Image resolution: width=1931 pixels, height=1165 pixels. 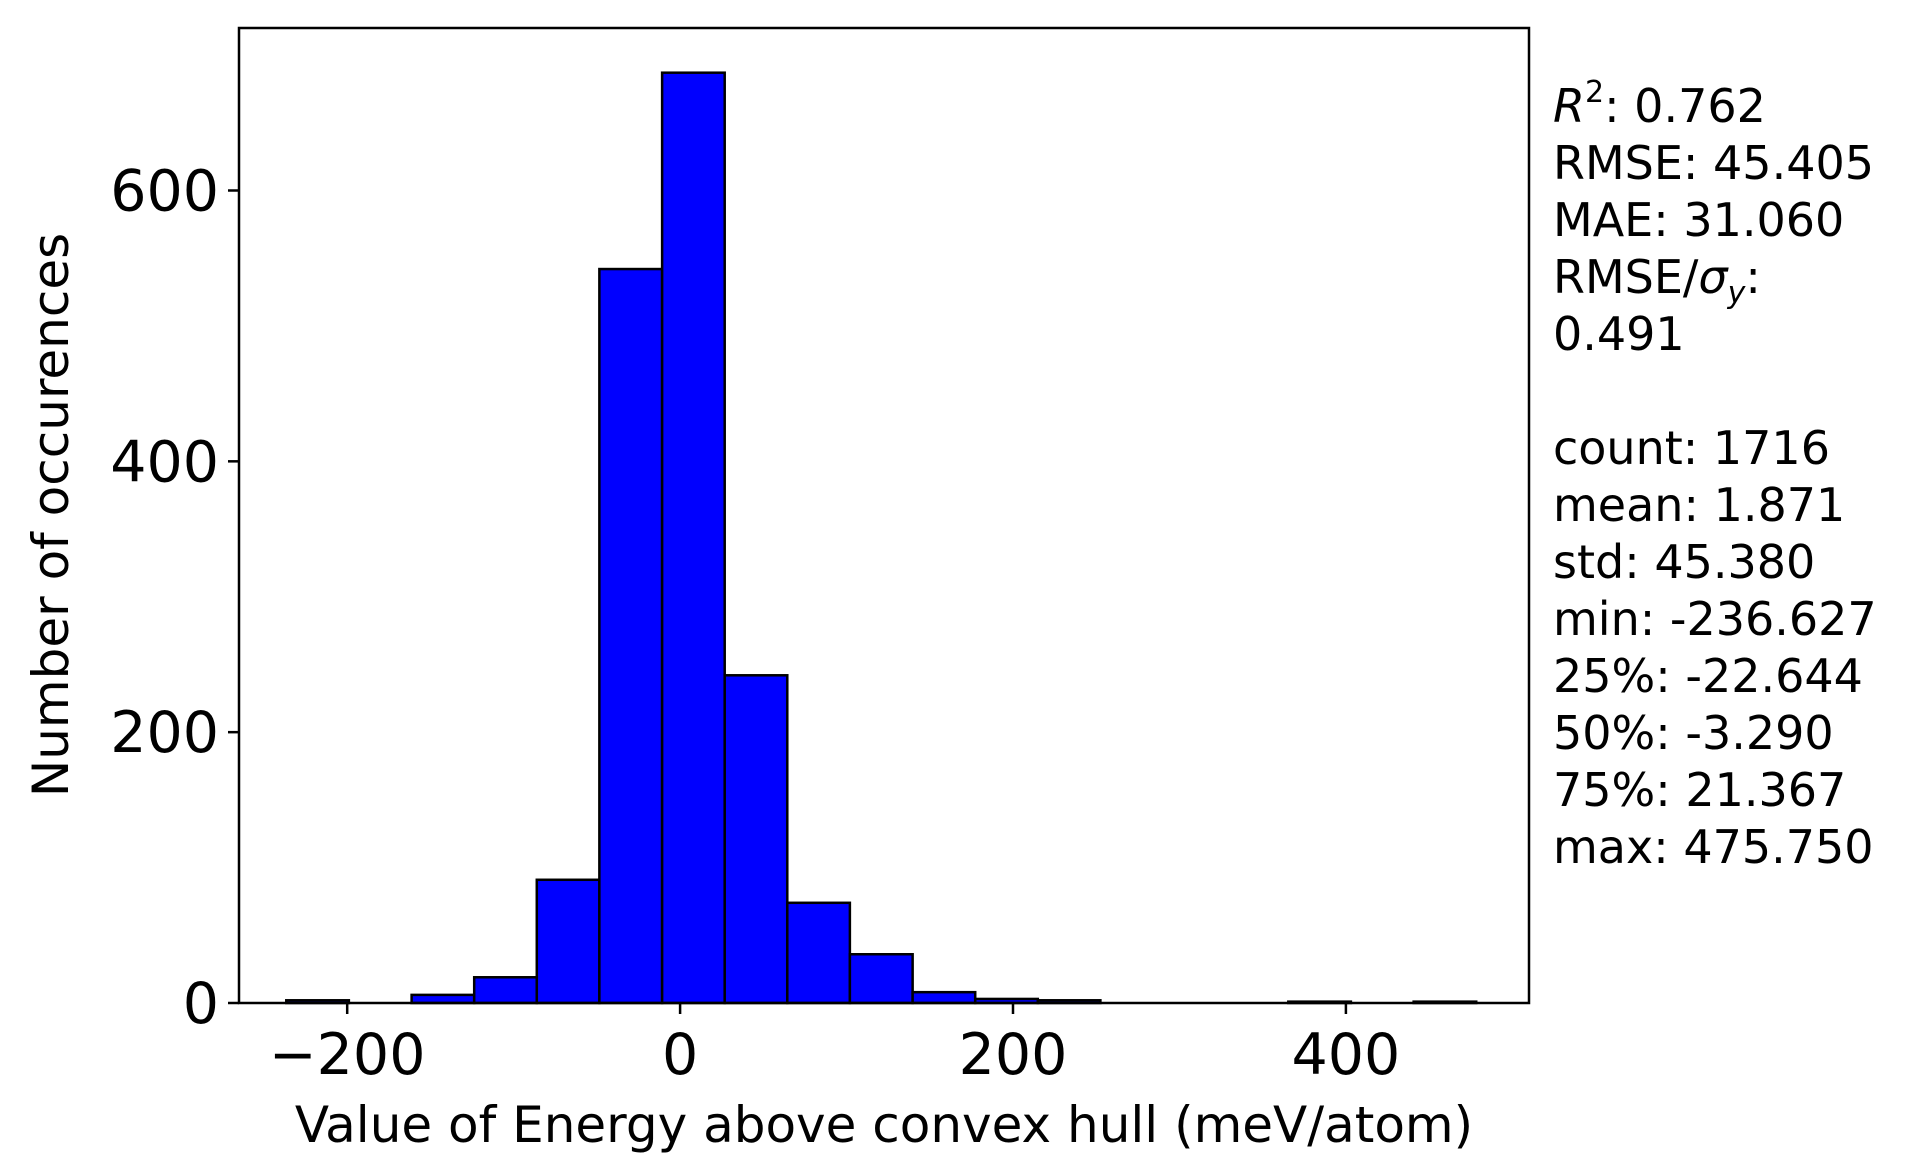 I want to click on p75-stat: 75%: 21.367, so click(x=1700, y=790).